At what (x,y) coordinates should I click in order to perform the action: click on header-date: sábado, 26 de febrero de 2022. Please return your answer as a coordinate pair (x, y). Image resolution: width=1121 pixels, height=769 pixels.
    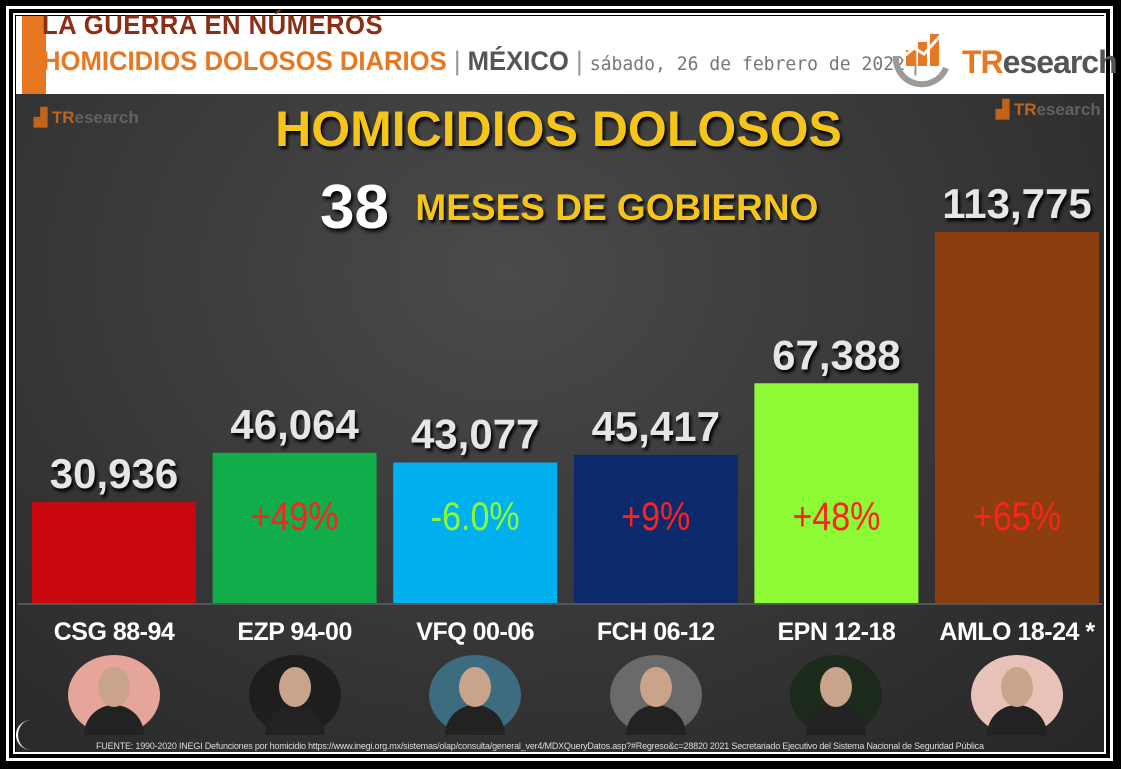
    Looking at the image, I should click on (747, 64).